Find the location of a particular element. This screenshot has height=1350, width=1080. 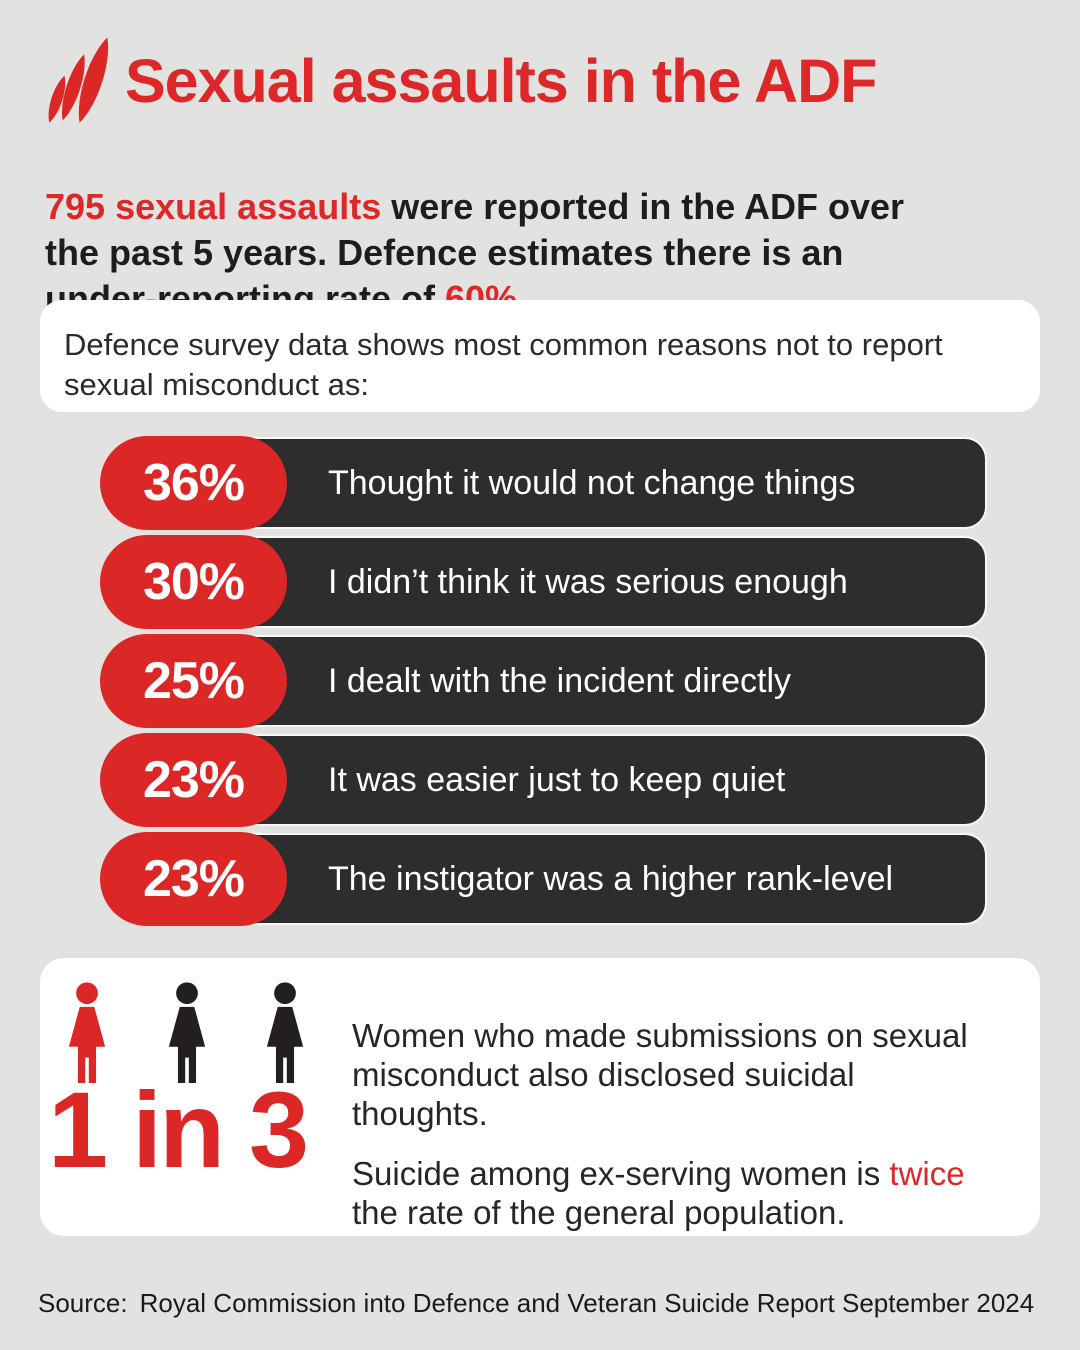

sbs-logo-icon is located at coordinates (78, 80).